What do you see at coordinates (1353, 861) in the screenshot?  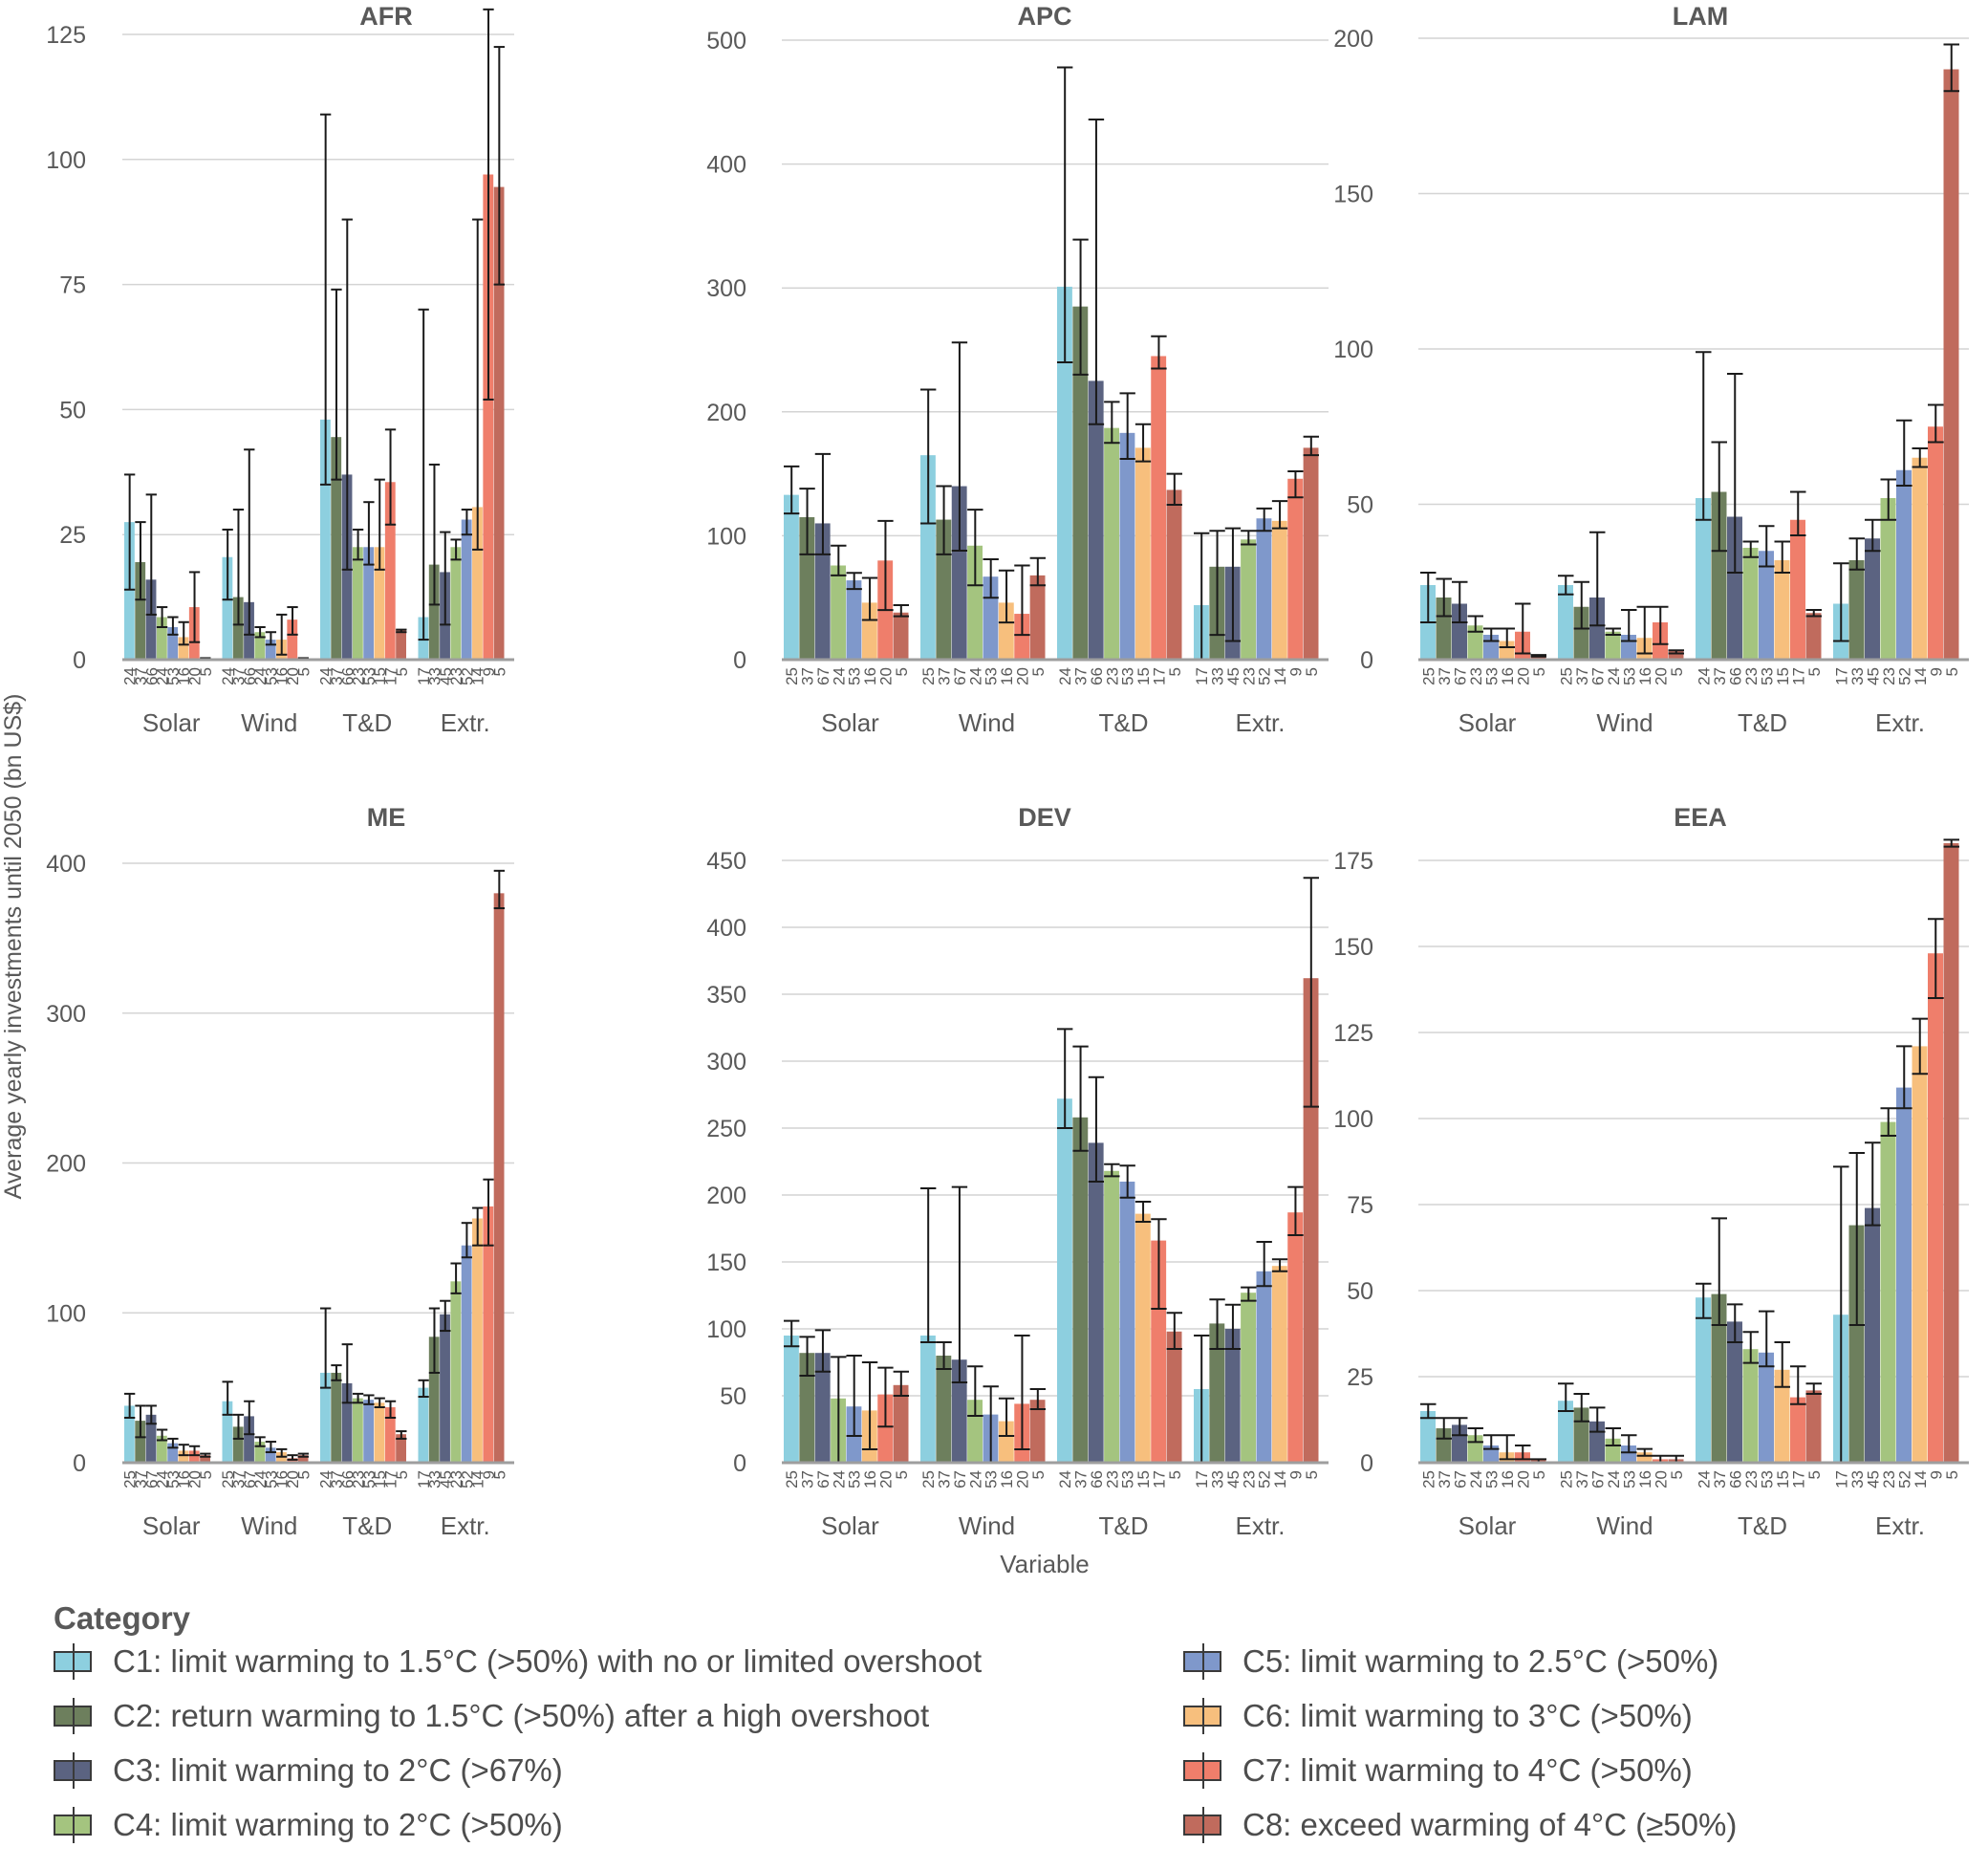 I see `y-tick-label: 175` at bounding box center [1353, 861].